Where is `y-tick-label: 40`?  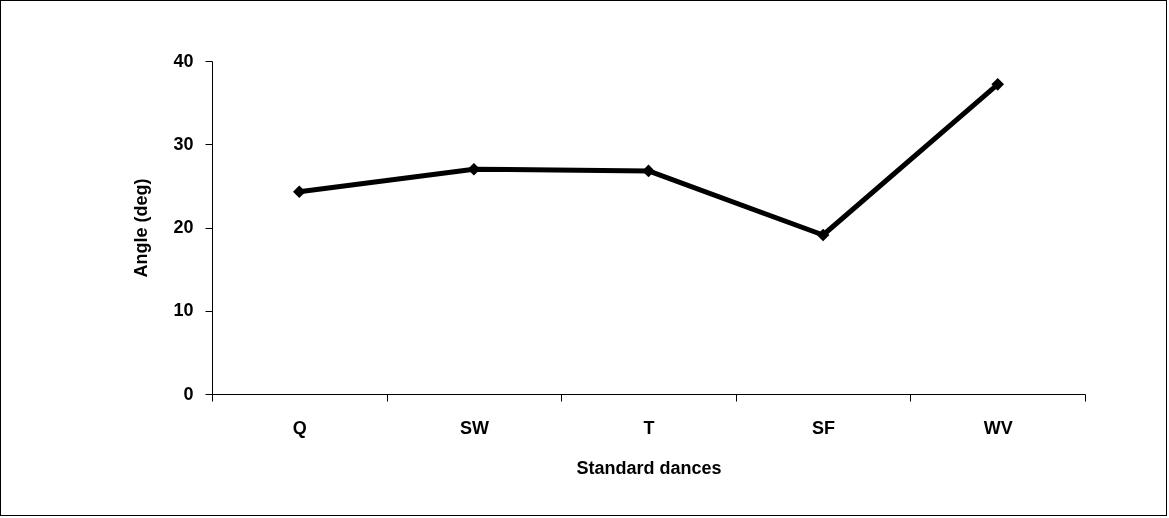
y-tick-label: 40 is located at coordinates (183, 60).